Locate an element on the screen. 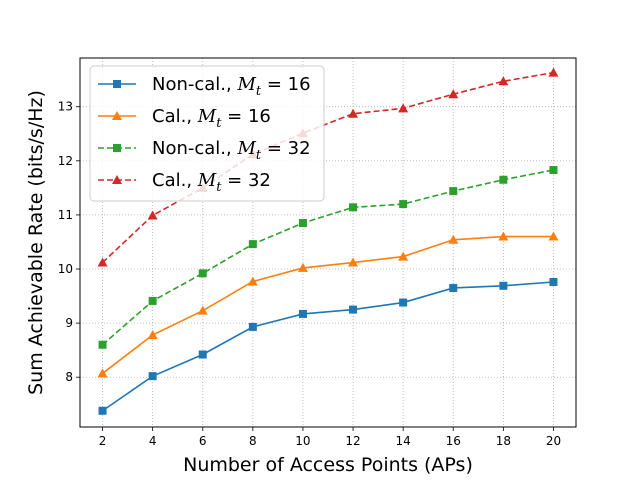  x-tick-label: 16 is located at coordinates (453, 441).